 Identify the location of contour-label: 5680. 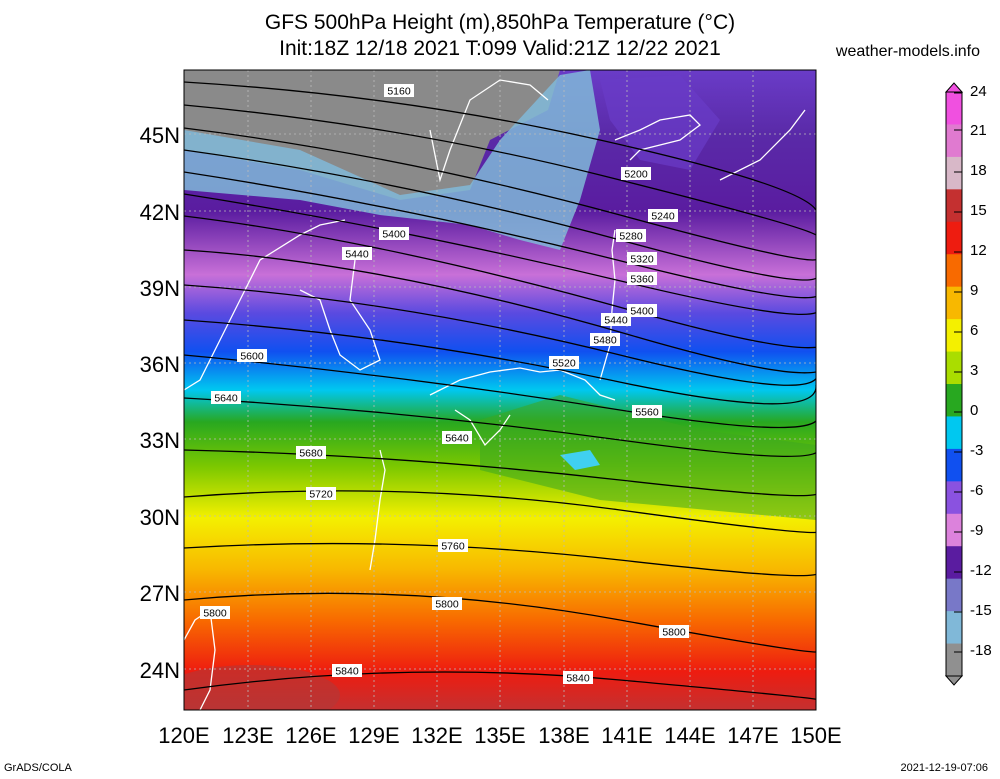
(311, 453).